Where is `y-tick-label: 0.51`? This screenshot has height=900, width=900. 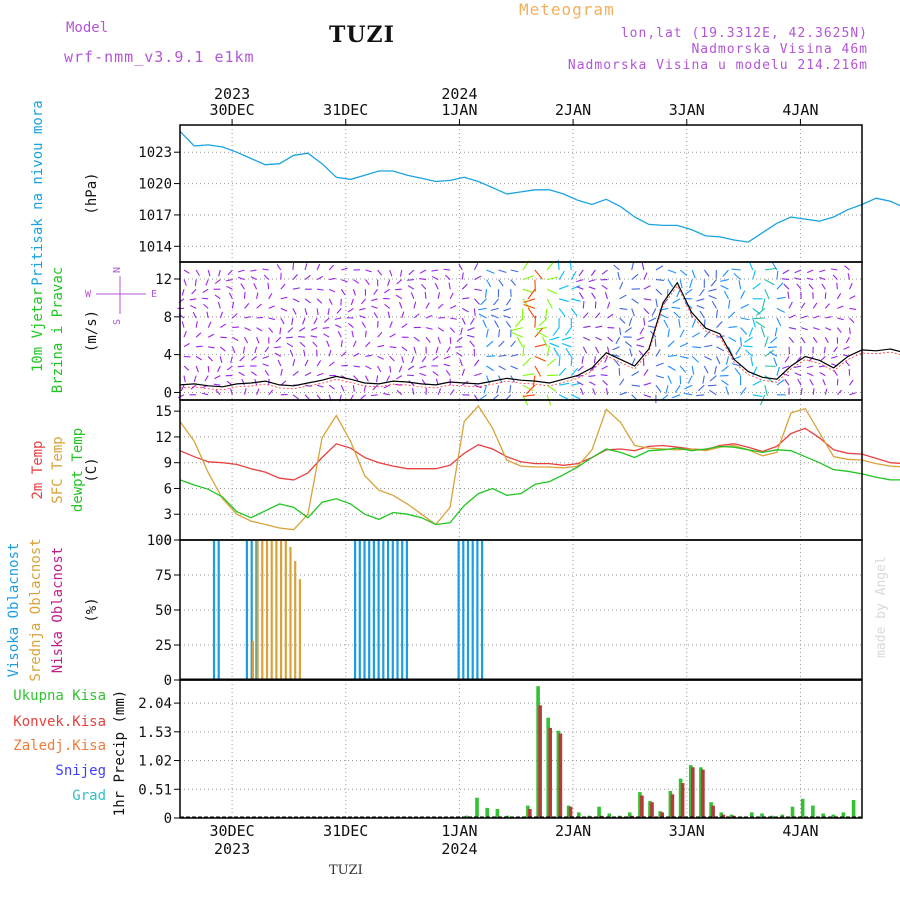 y-tick-label: 0.51 is located at coordinates (155, 790).